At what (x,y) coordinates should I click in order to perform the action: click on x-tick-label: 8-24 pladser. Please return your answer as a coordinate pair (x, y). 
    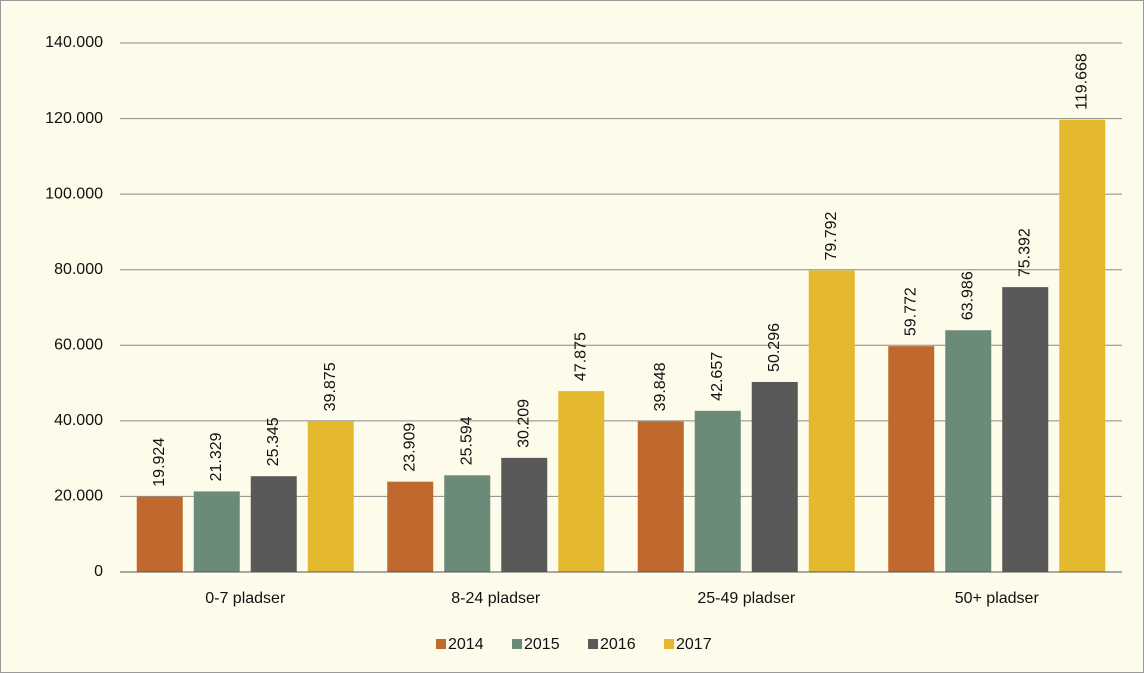
    Looking at the image, I should click on (496, 598).